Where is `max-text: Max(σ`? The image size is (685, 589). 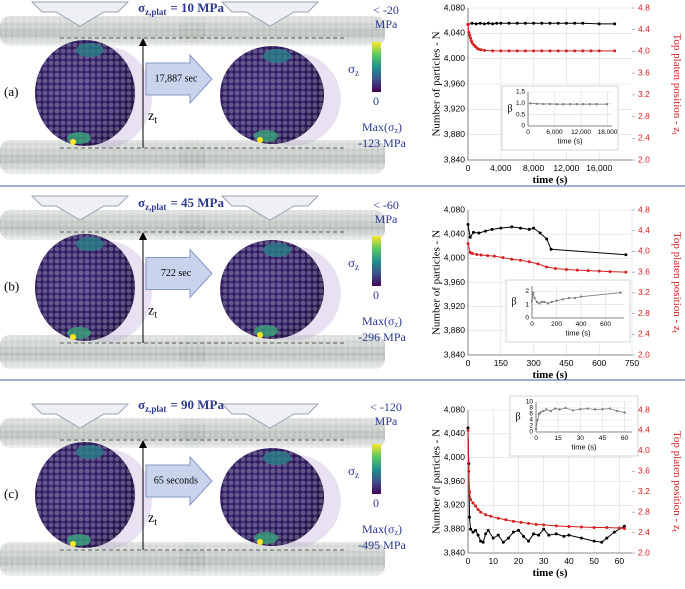
max-text: Max(σ is located at coordinates (378, 127).